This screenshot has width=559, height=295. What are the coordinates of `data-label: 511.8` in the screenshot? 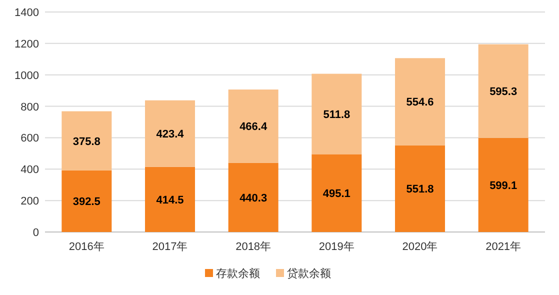 It's located at (336, 114).